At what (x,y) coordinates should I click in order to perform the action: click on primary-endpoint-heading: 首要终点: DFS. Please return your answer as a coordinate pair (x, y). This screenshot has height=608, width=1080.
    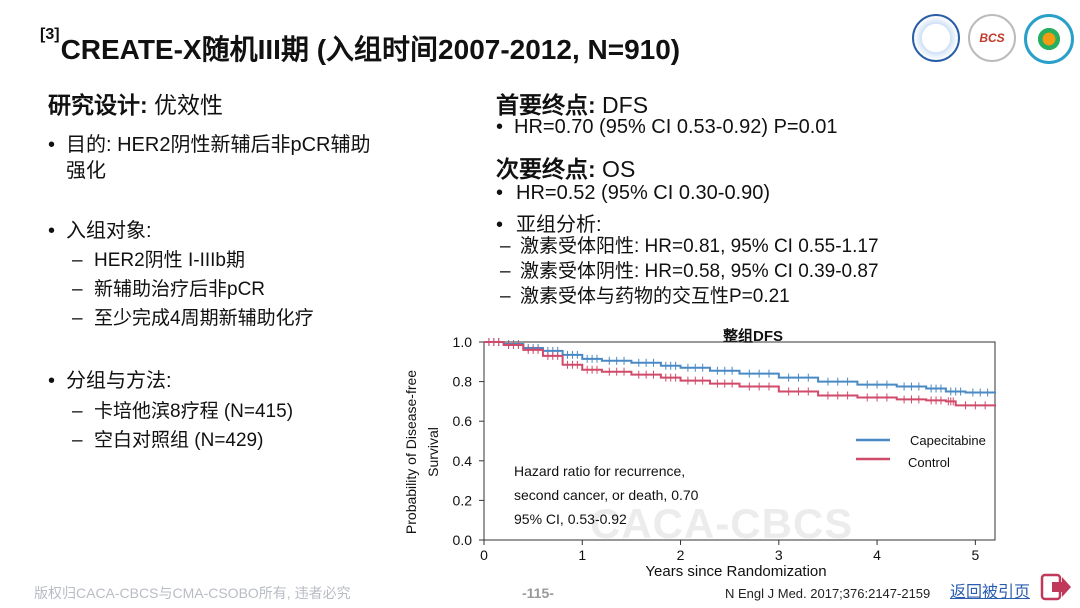
    Looking at the image, I should click on (572, 103).